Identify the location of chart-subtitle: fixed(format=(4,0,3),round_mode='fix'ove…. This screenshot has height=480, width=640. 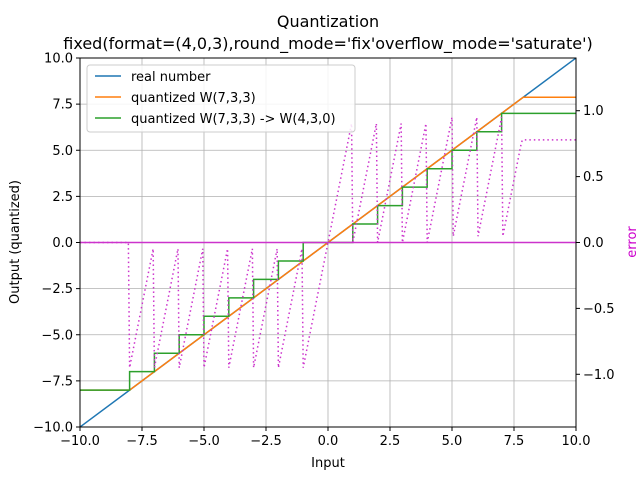
(327, 44).